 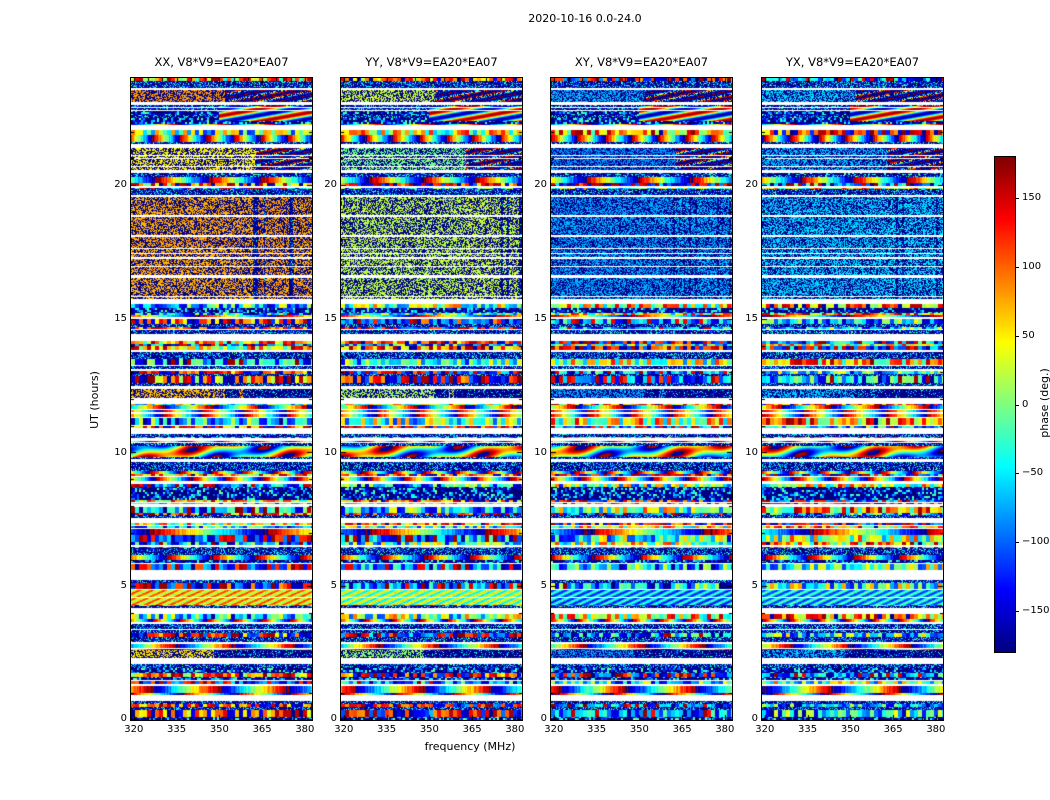 What do you see at coordinates (94, 400) in the screenshot?
I see `y-axis-label: UT (hours)` at bounding box center [94, 400].